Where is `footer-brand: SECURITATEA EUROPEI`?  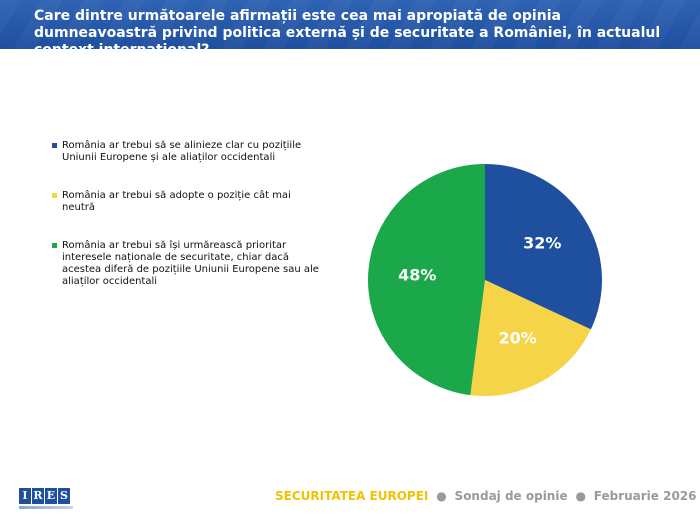 footer-brand: SECURITATEA EUROPEI is located at coordinates (352, 496).